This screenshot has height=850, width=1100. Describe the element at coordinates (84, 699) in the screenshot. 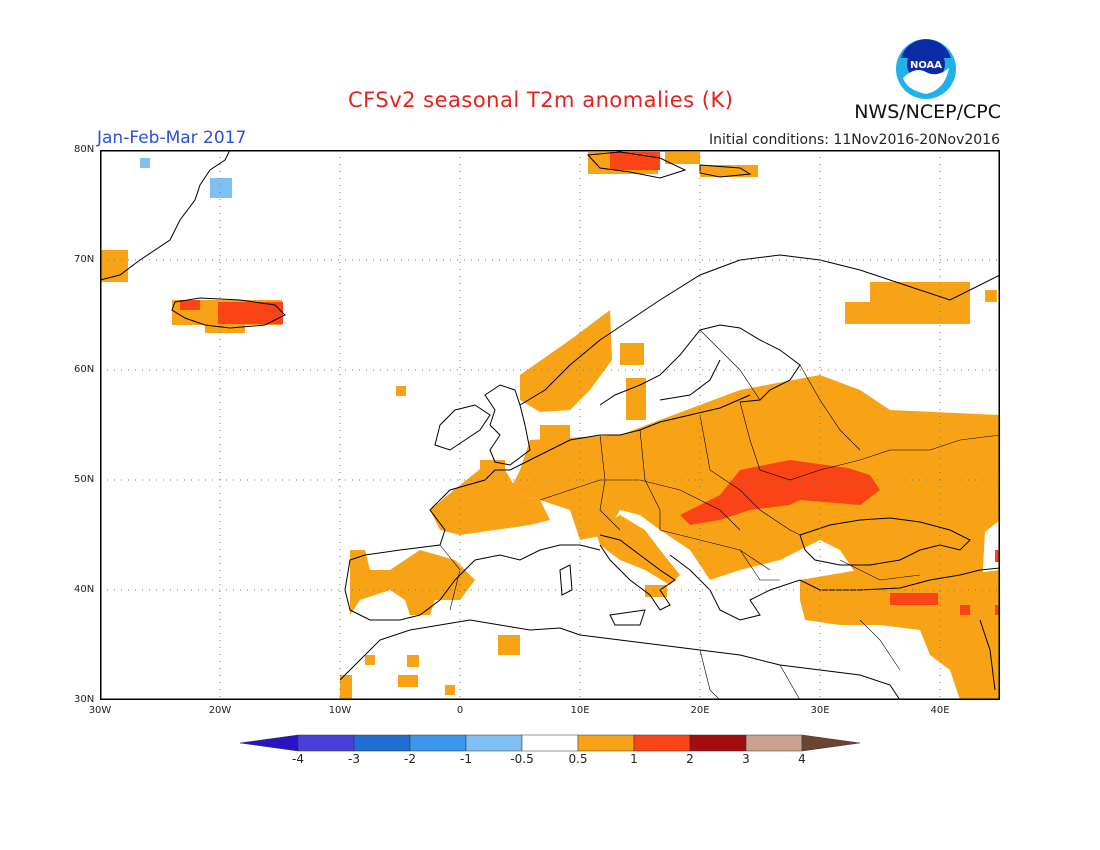

I see `lat-label-30n: 30N` at that location.